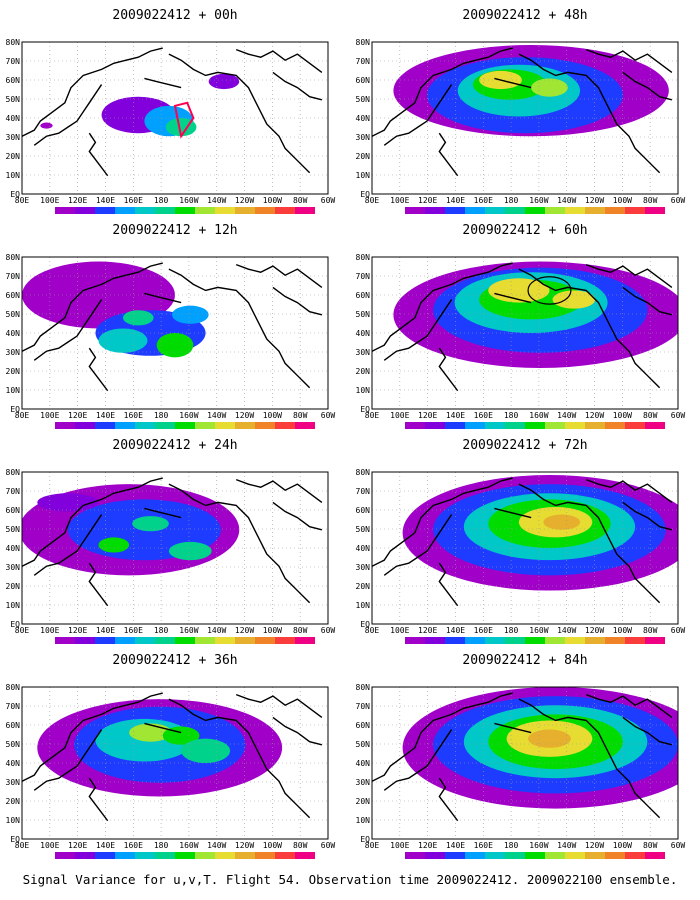  I want to click on lat-tick-label: 80N, so click(13, 687).